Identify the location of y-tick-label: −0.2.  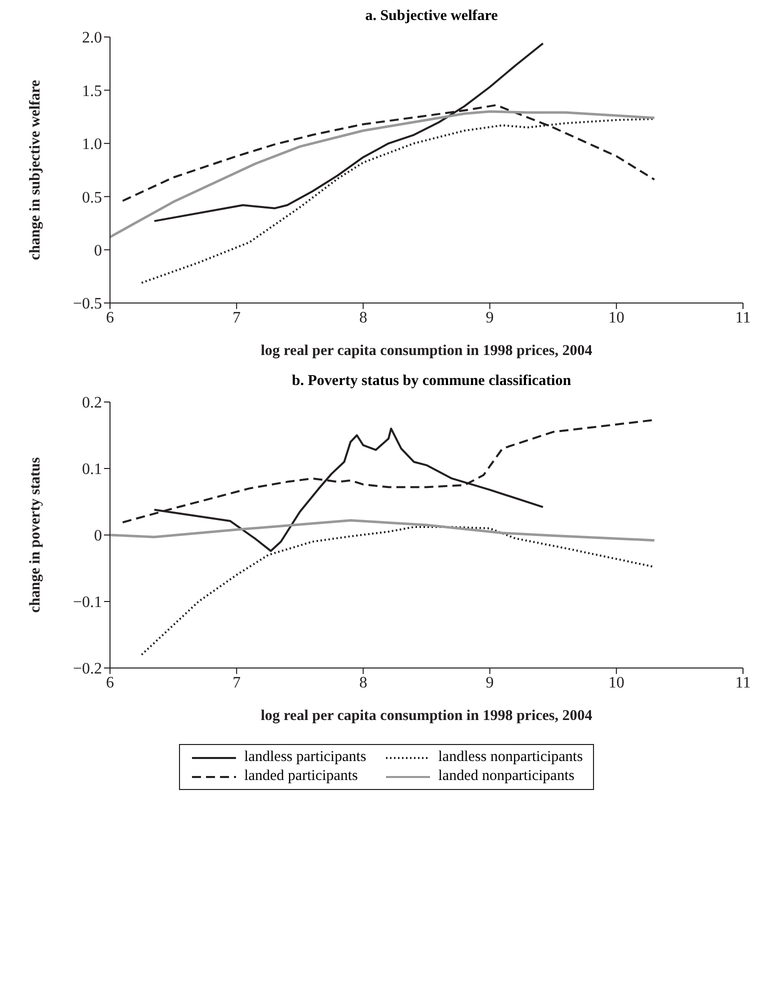
(87, 669).